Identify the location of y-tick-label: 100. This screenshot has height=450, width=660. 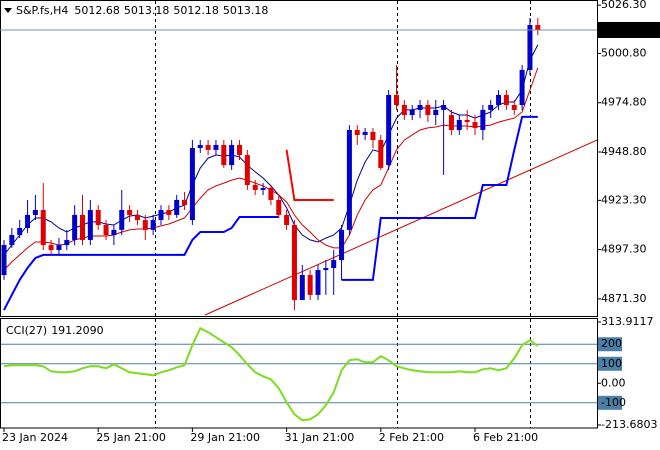
(611, 363).